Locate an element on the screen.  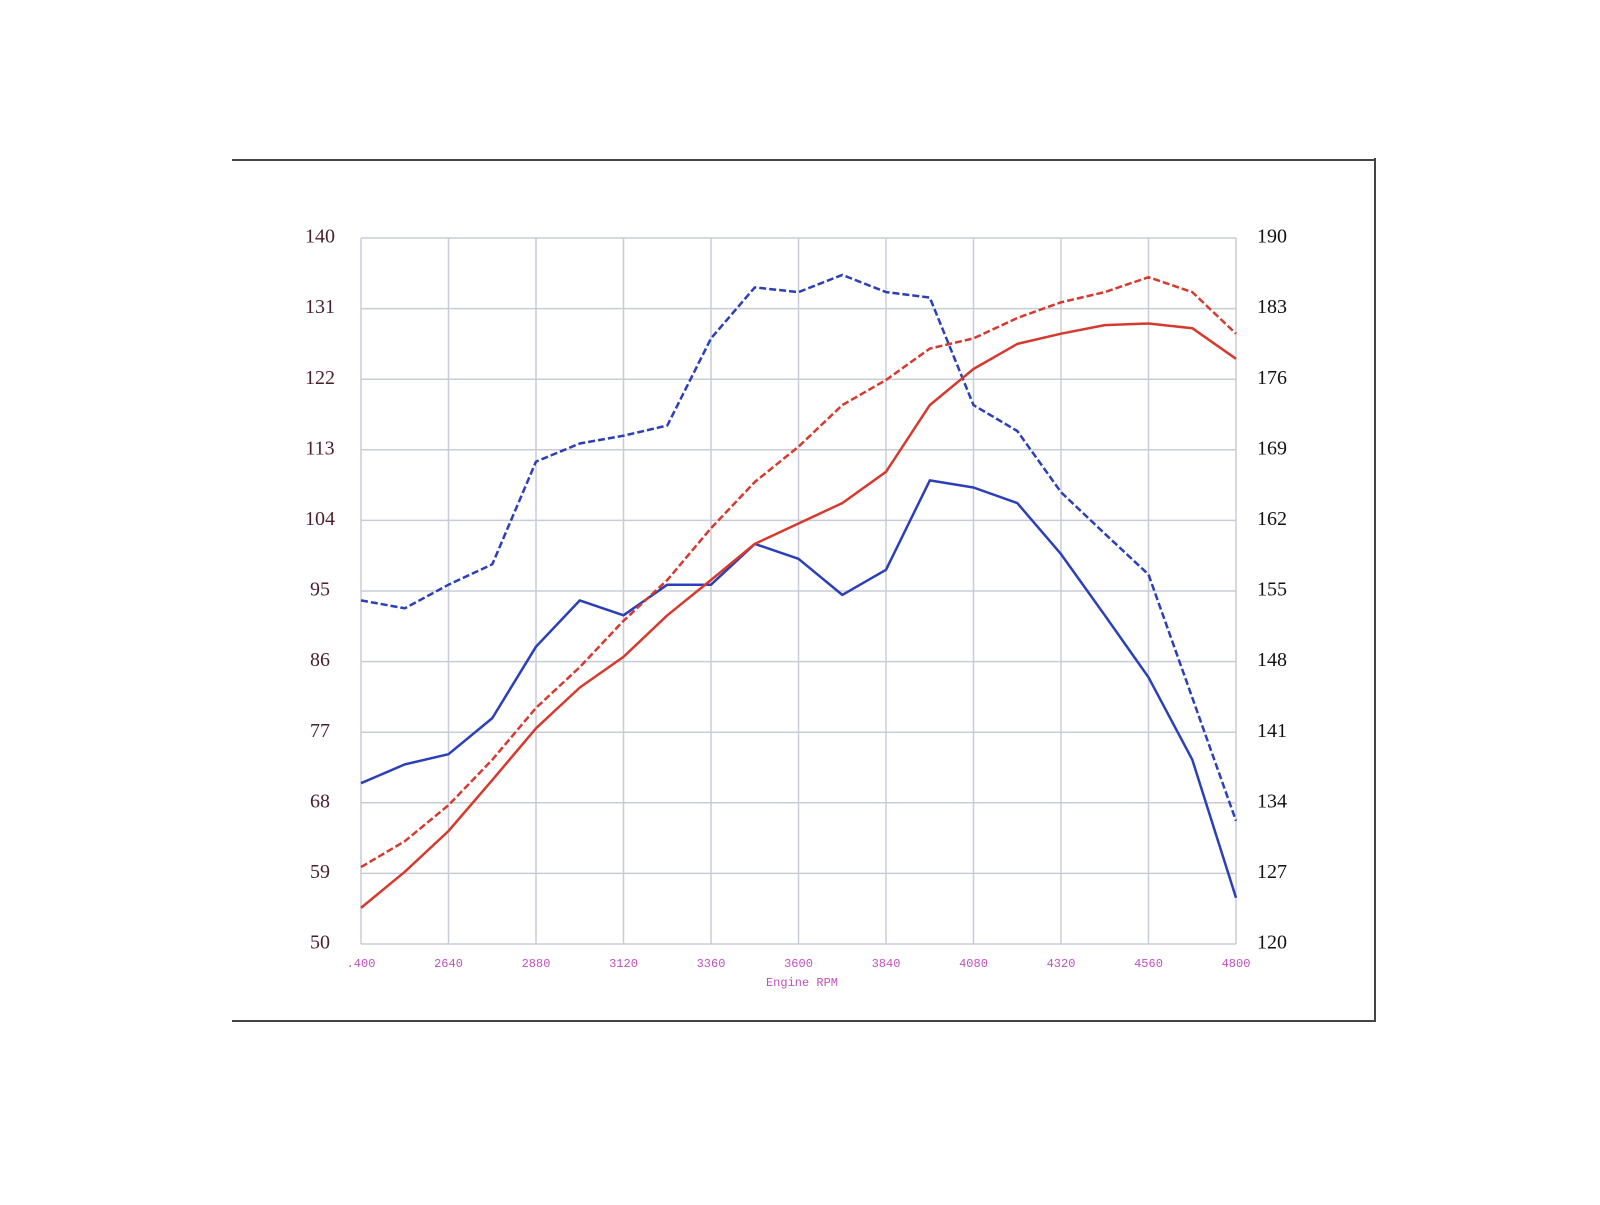
y2-tick-label: 155 is located at coordinates (1272, 590).